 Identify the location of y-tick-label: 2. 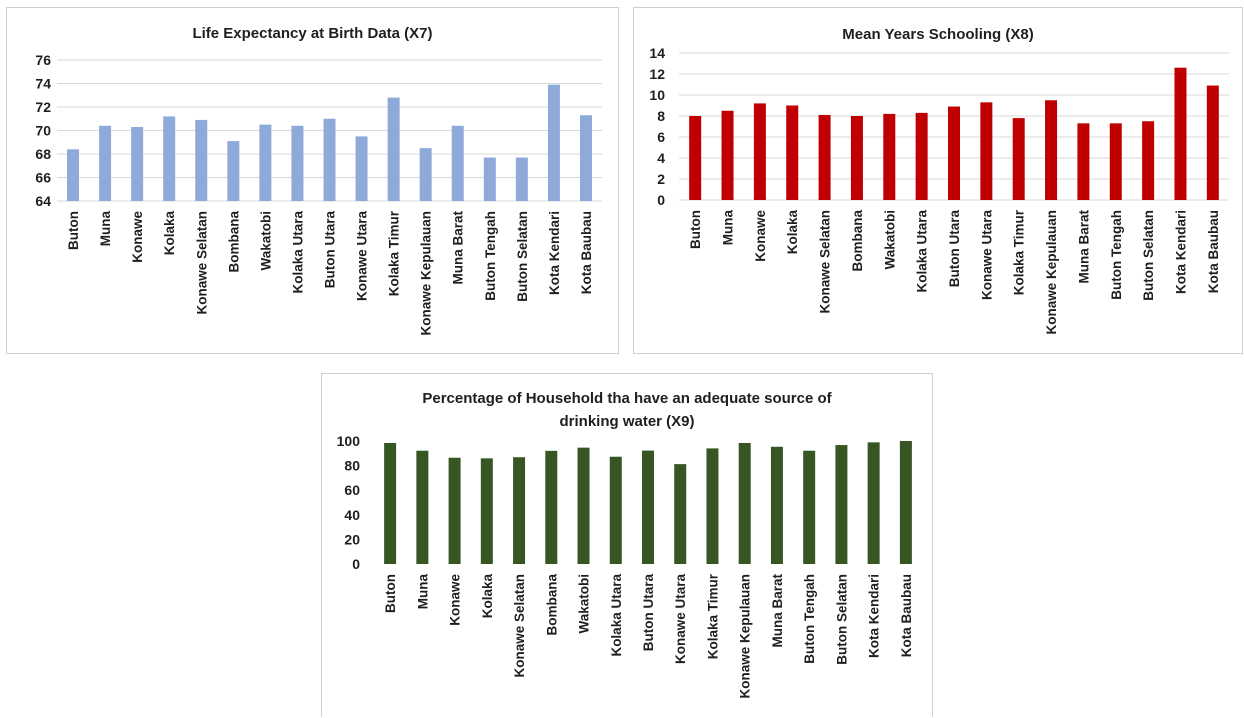
(661, 179).